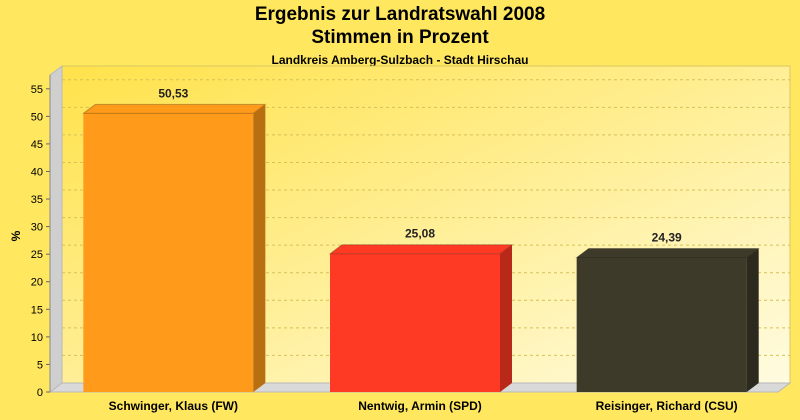 Image resolution: width=800 pixels, height=420 pixels. I want to click on y-tick-label: 30, so click(37, 228).